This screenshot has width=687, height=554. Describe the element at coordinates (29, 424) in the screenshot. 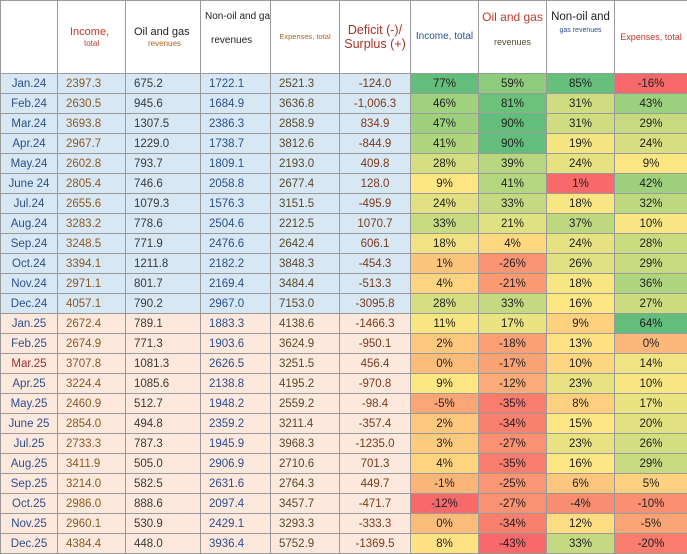

I see `cell-month: June 25` at that location.